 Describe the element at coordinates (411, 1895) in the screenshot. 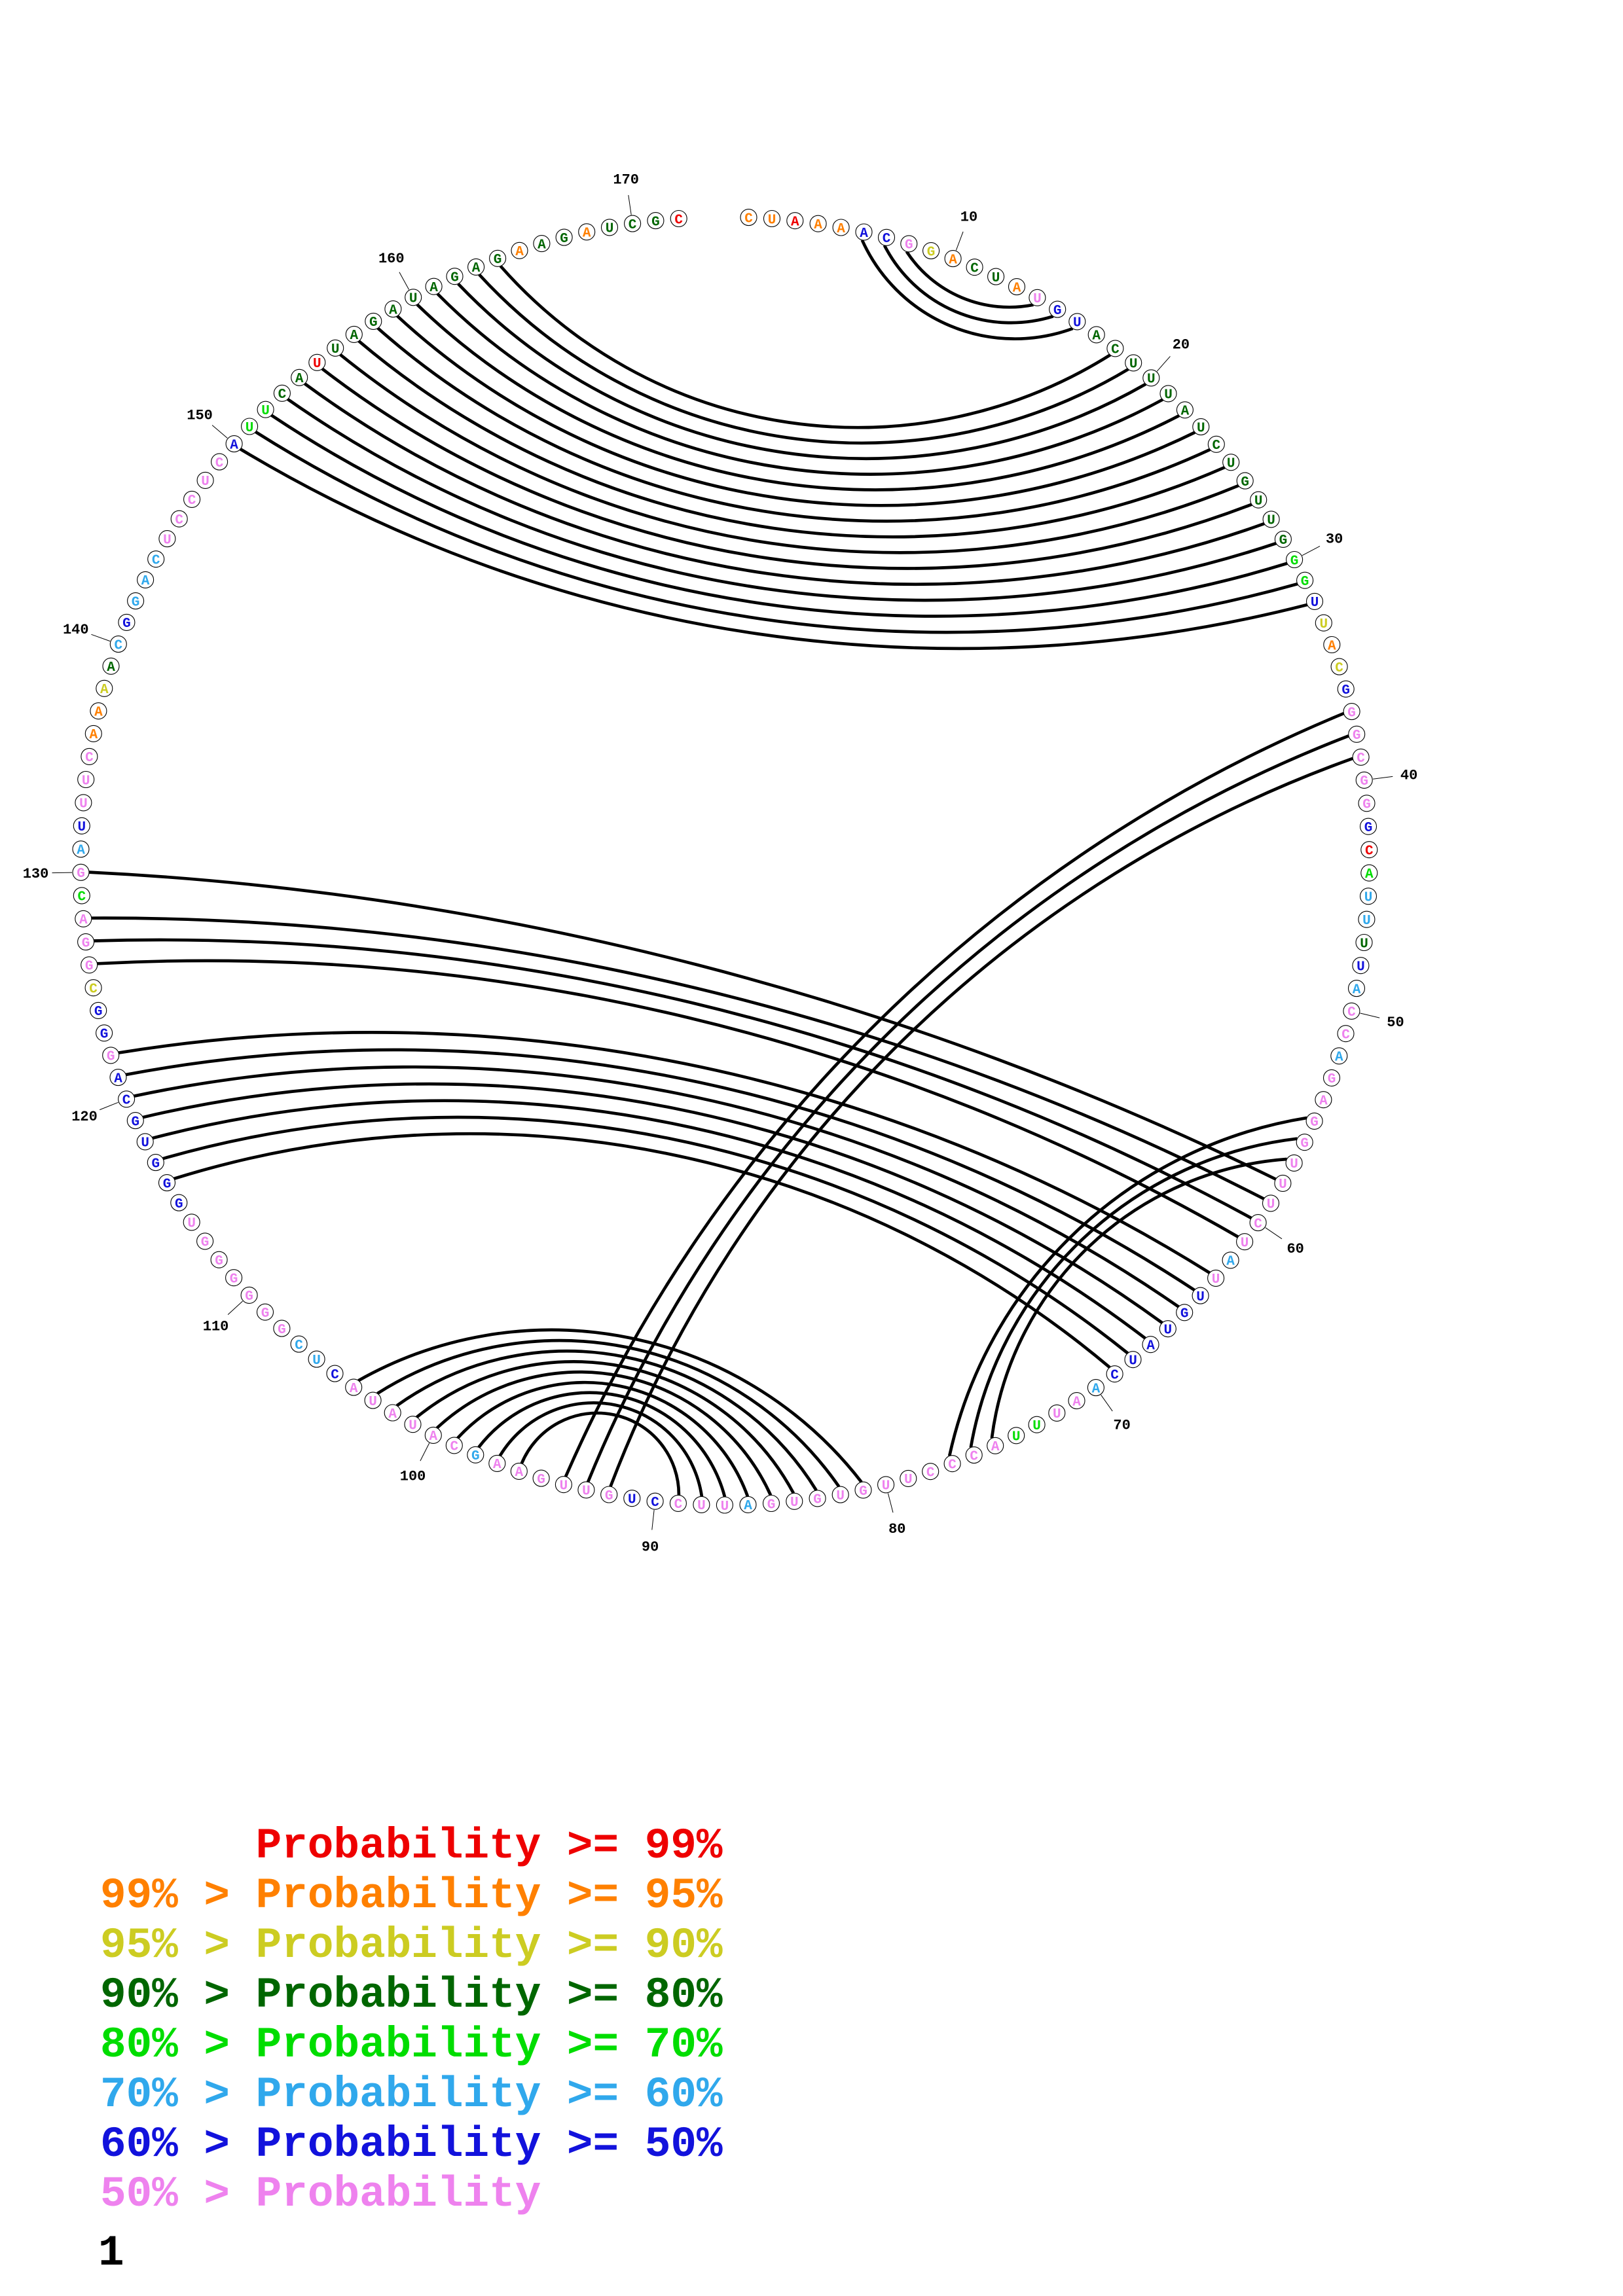

I see `svg-text: 99% > Probability >= 95%` at that location.